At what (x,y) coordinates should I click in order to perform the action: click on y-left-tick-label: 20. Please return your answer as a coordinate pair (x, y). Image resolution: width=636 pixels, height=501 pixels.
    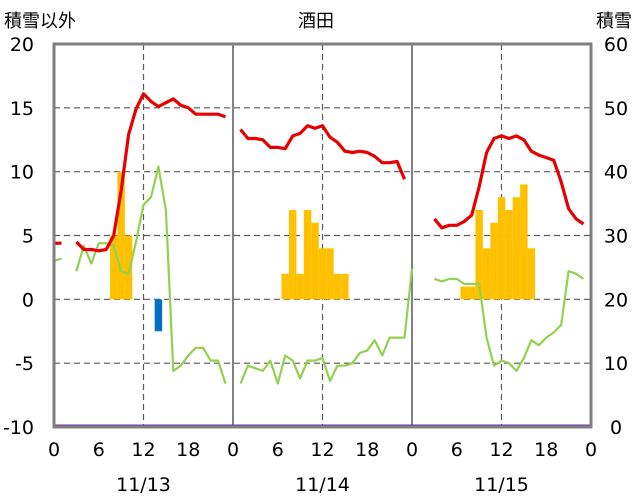
    Looking at the image, I should click on (22, 45).